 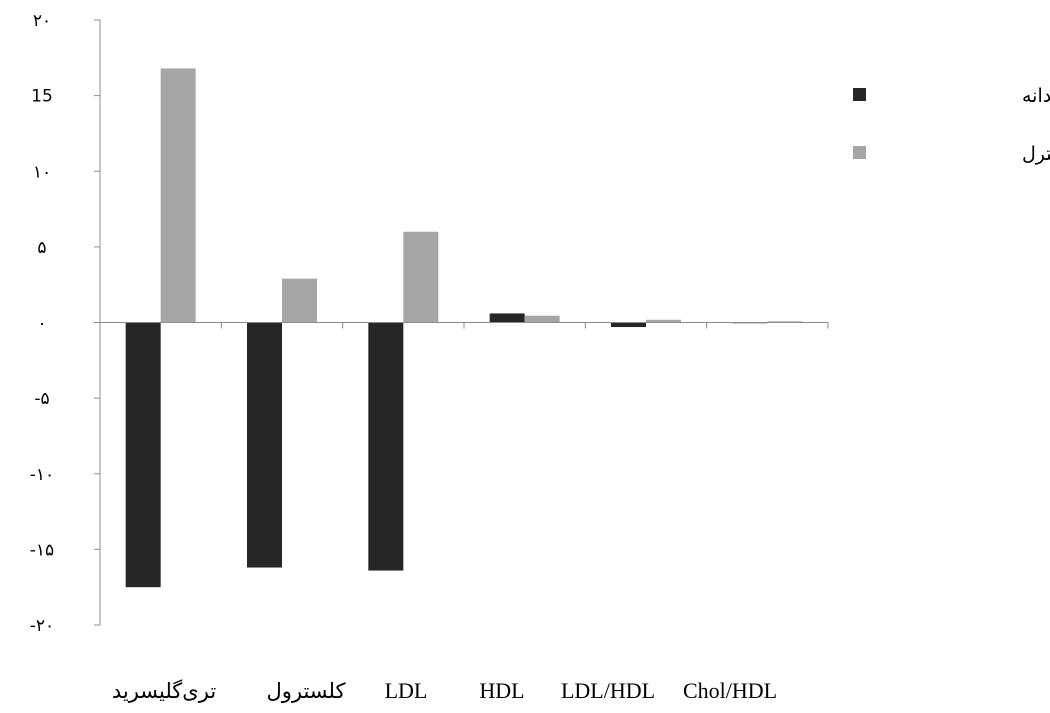 What do you see at coordinates (501, 690) in the screenshot?
I see `x-category-label: HDL` at bounding box center [501, 690].